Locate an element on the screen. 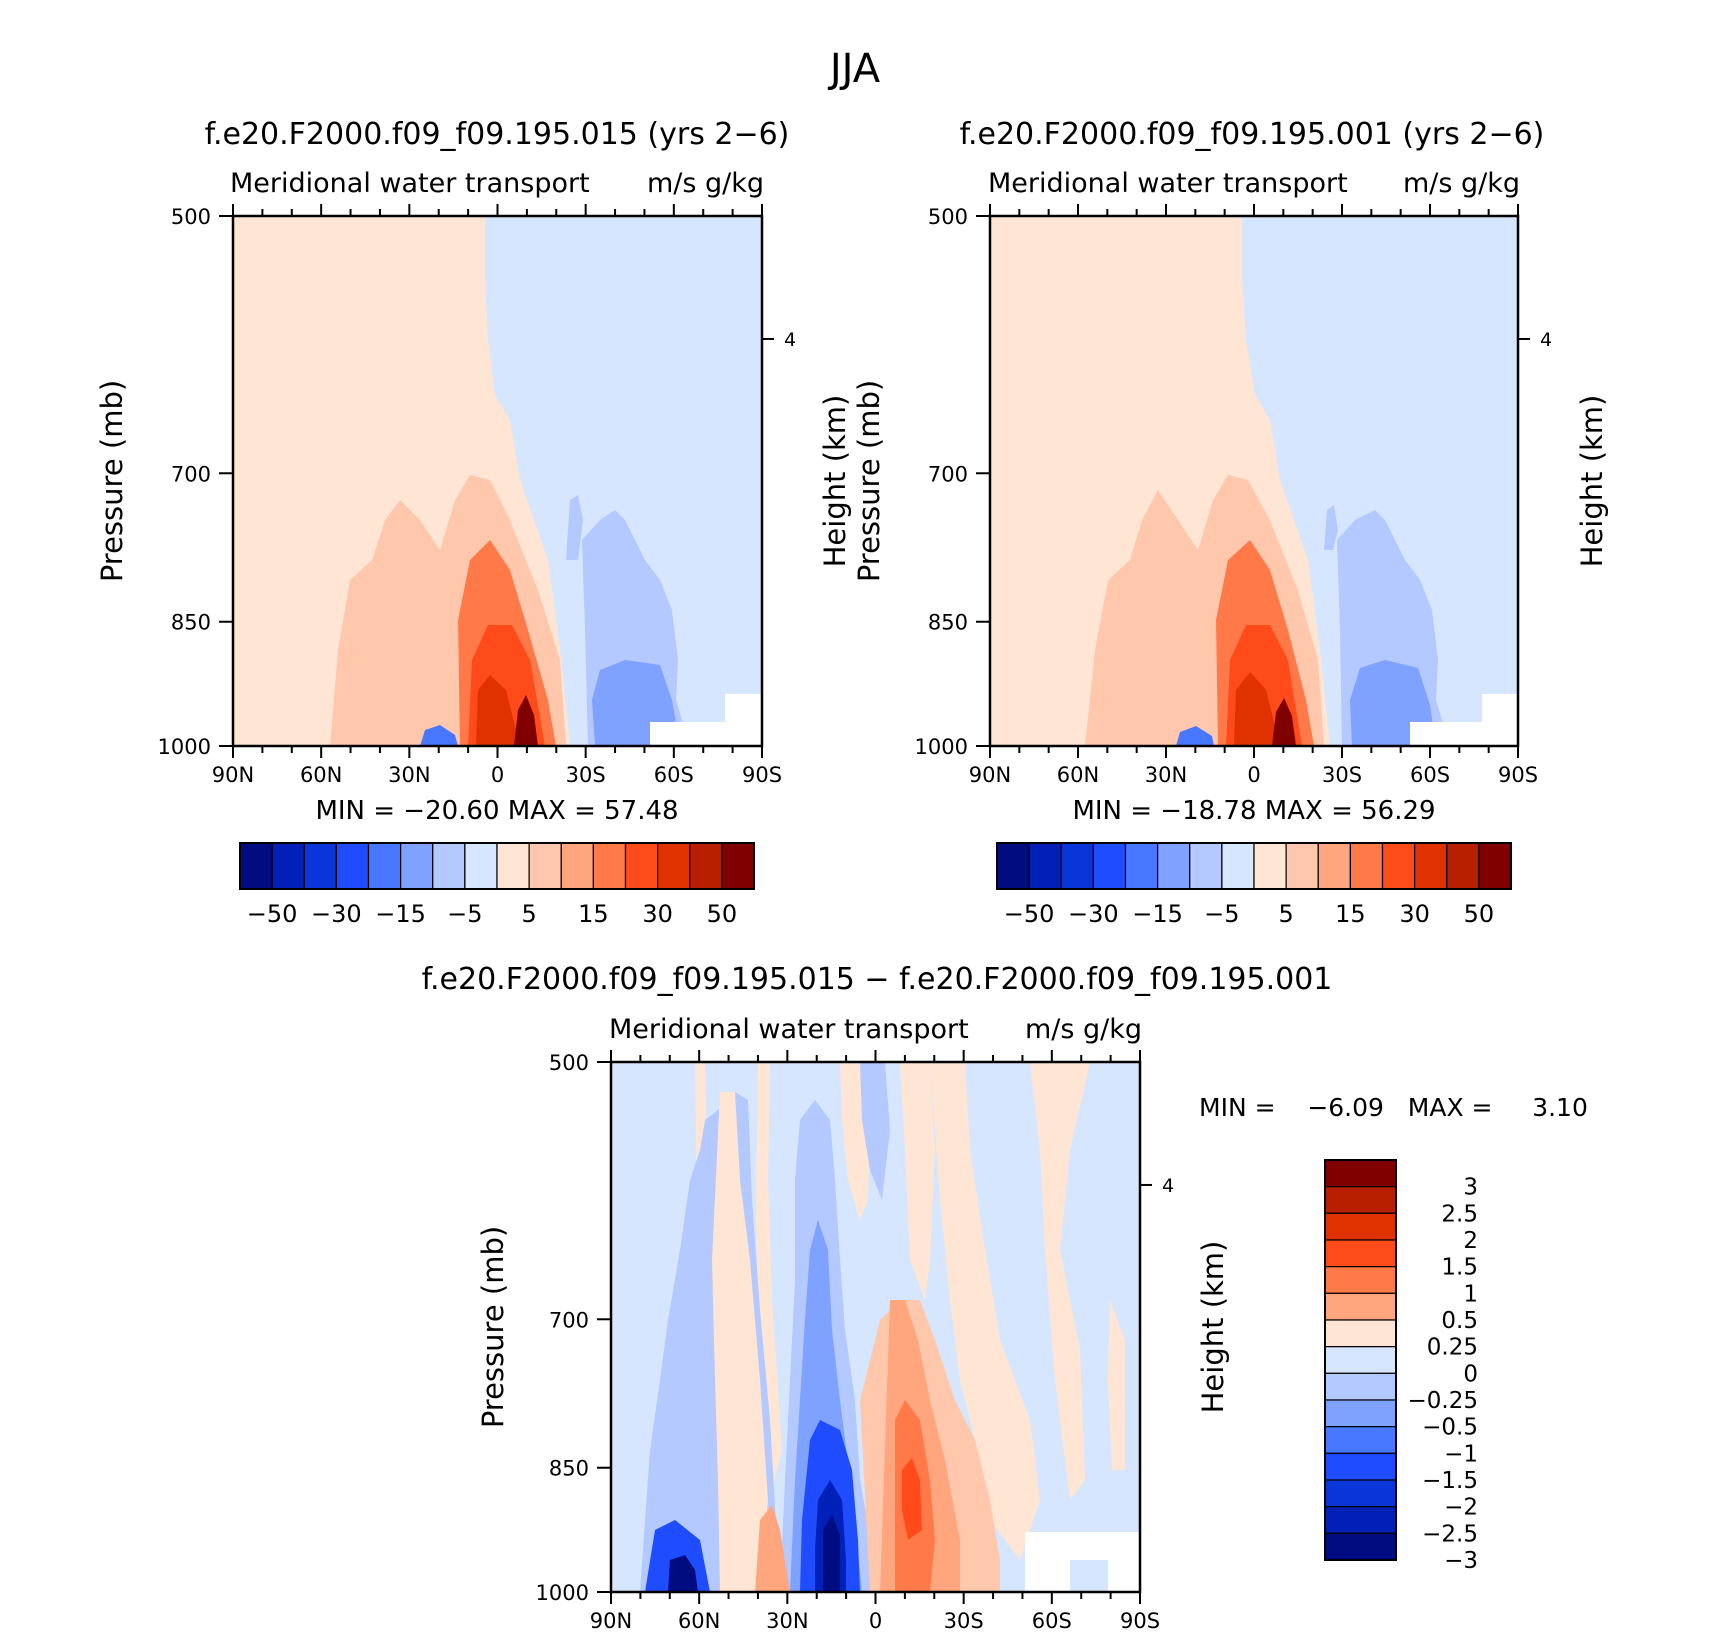 The image size is (1710, 1640). panel-1-contours is located at coordinates (497, 481).